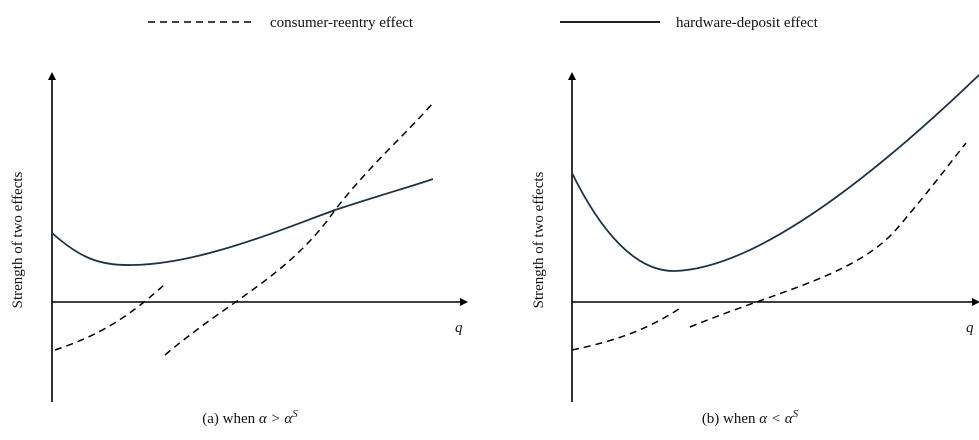  Describe the element at coordinates (747, 23) in the screenshot. I see `legend-label: hardware-deposit effect` at that location.